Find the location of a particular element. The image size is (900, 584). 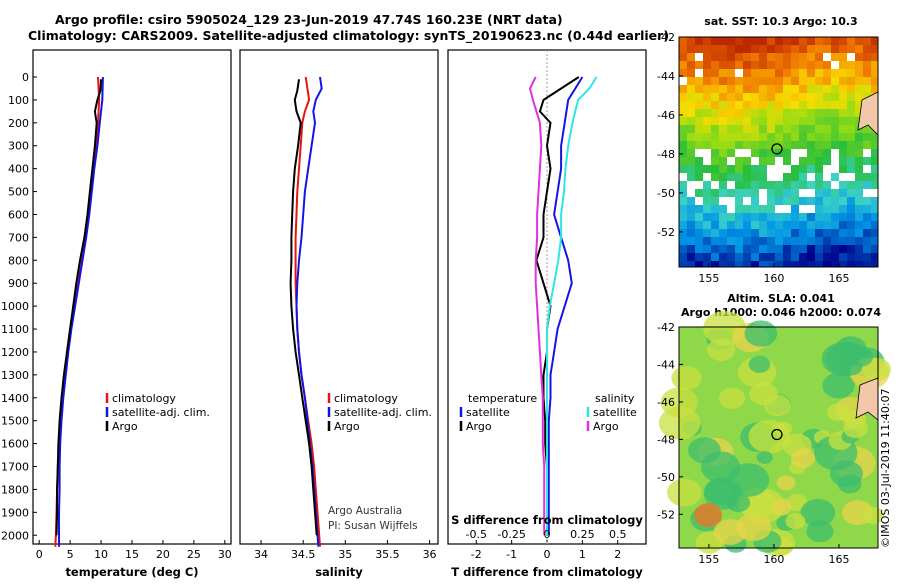

legend-label: climatology is located at coordinates (144, 398).